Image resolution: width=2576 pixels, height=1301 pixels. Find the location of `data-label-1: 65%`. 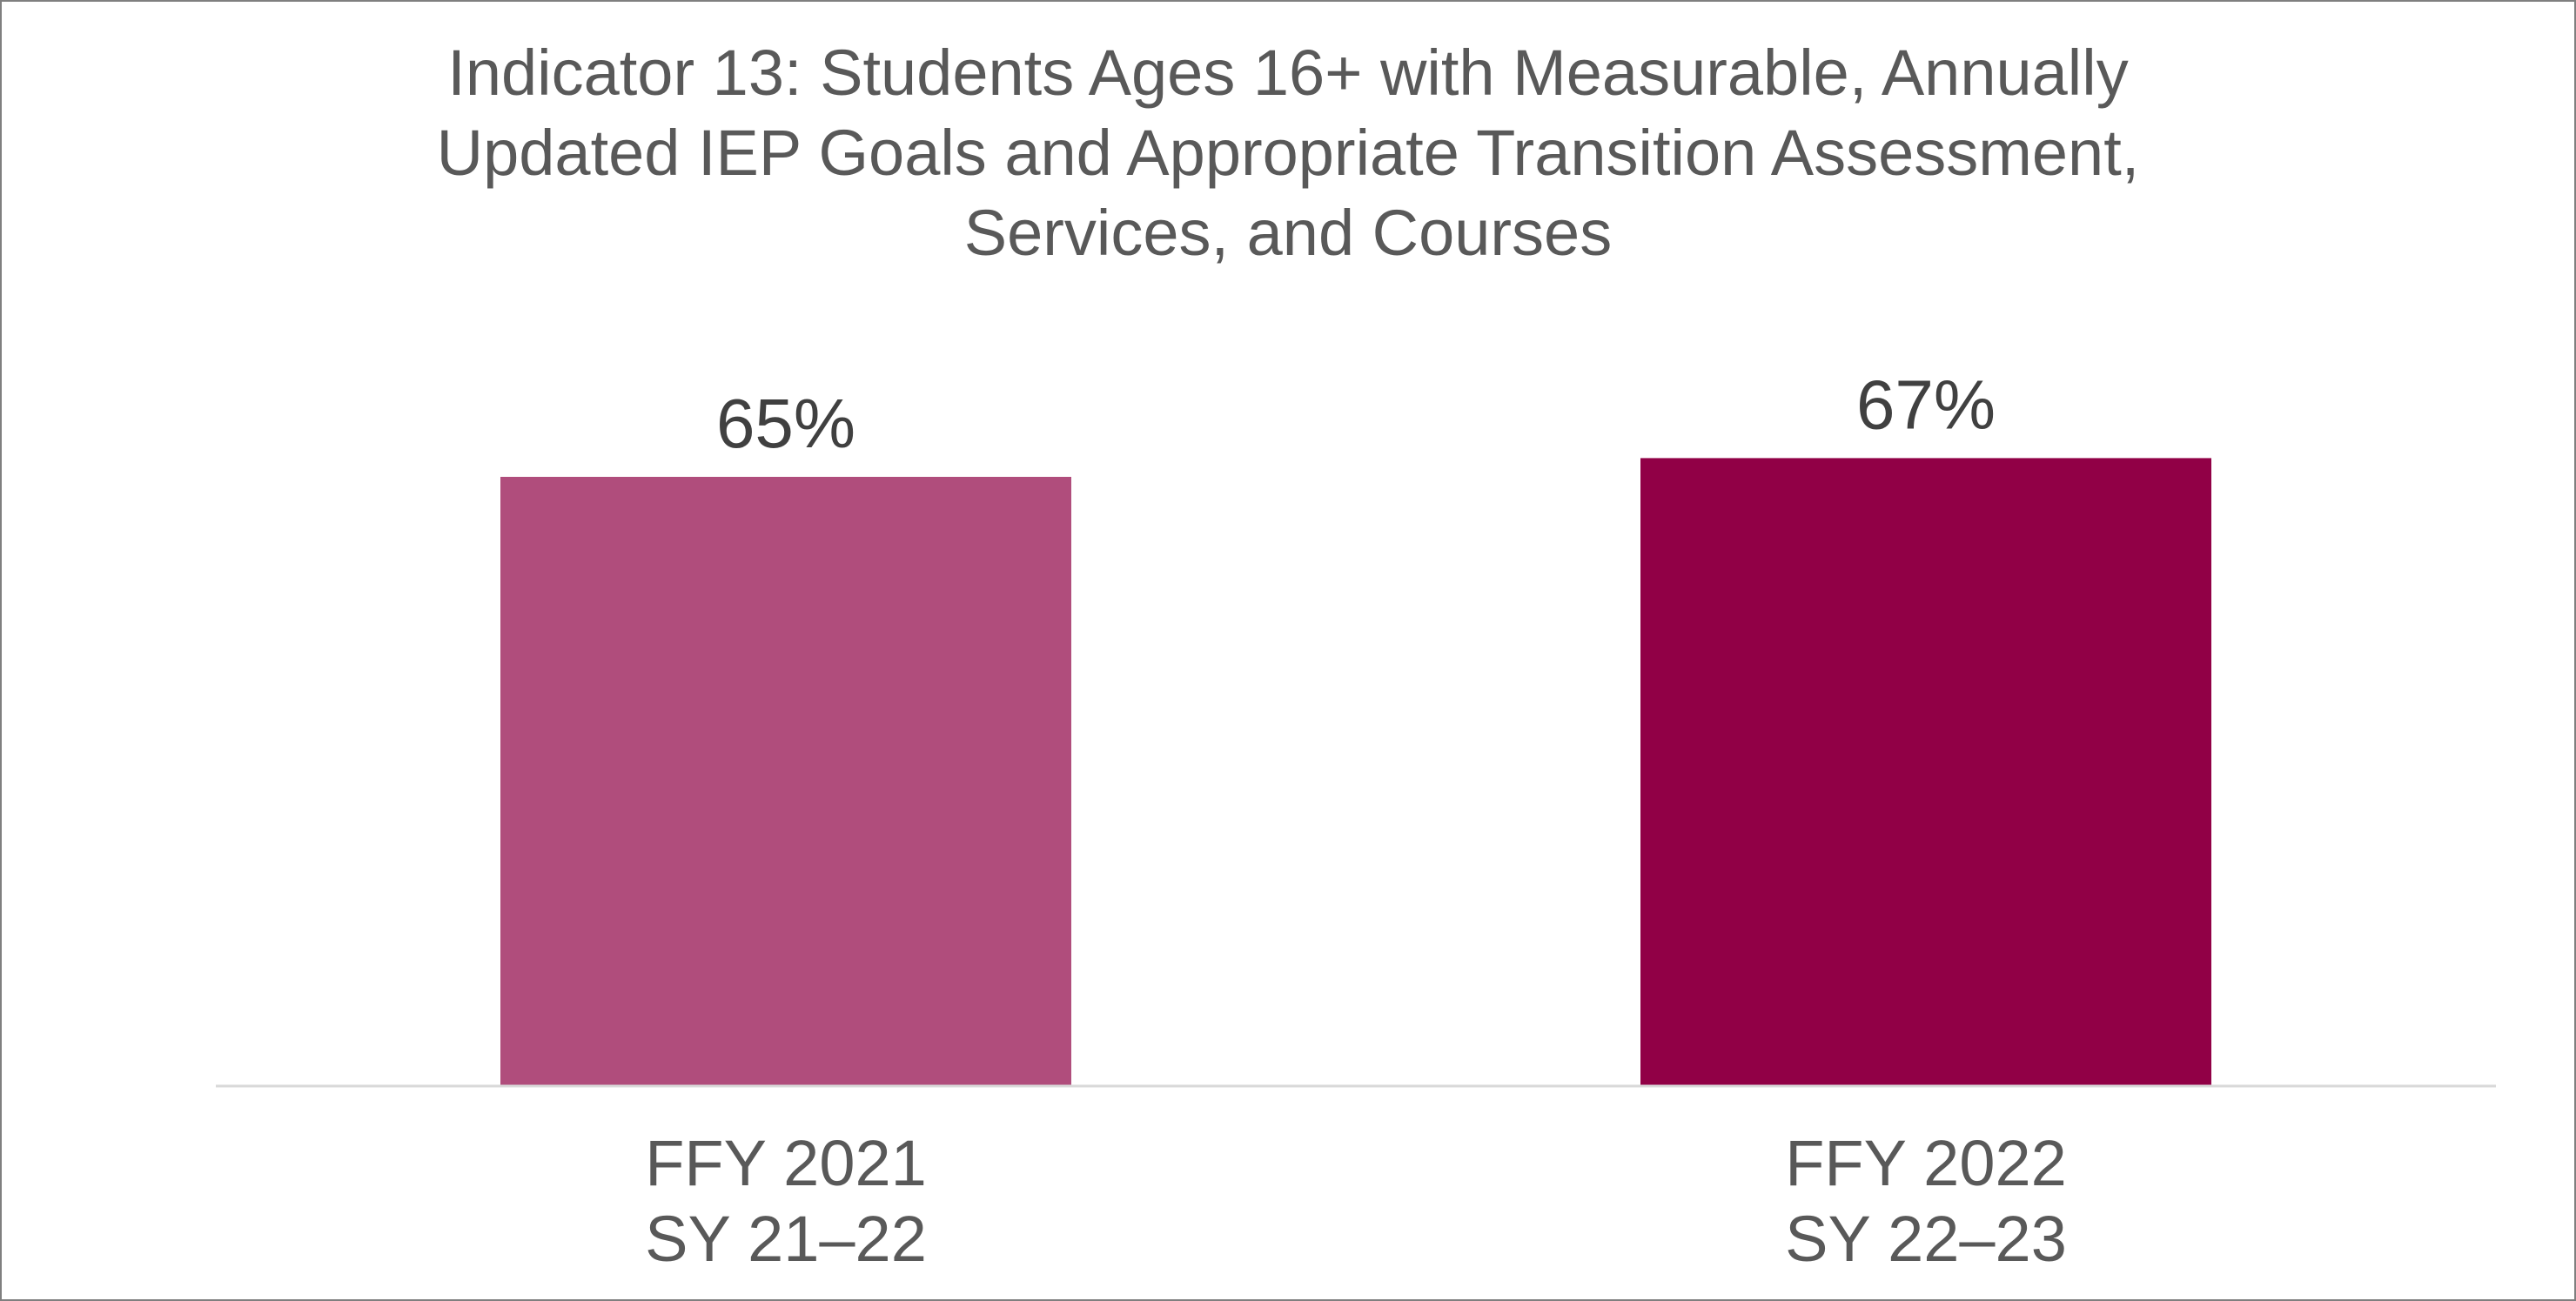

data-label-1: 65% is located at coordinates (785, 423).